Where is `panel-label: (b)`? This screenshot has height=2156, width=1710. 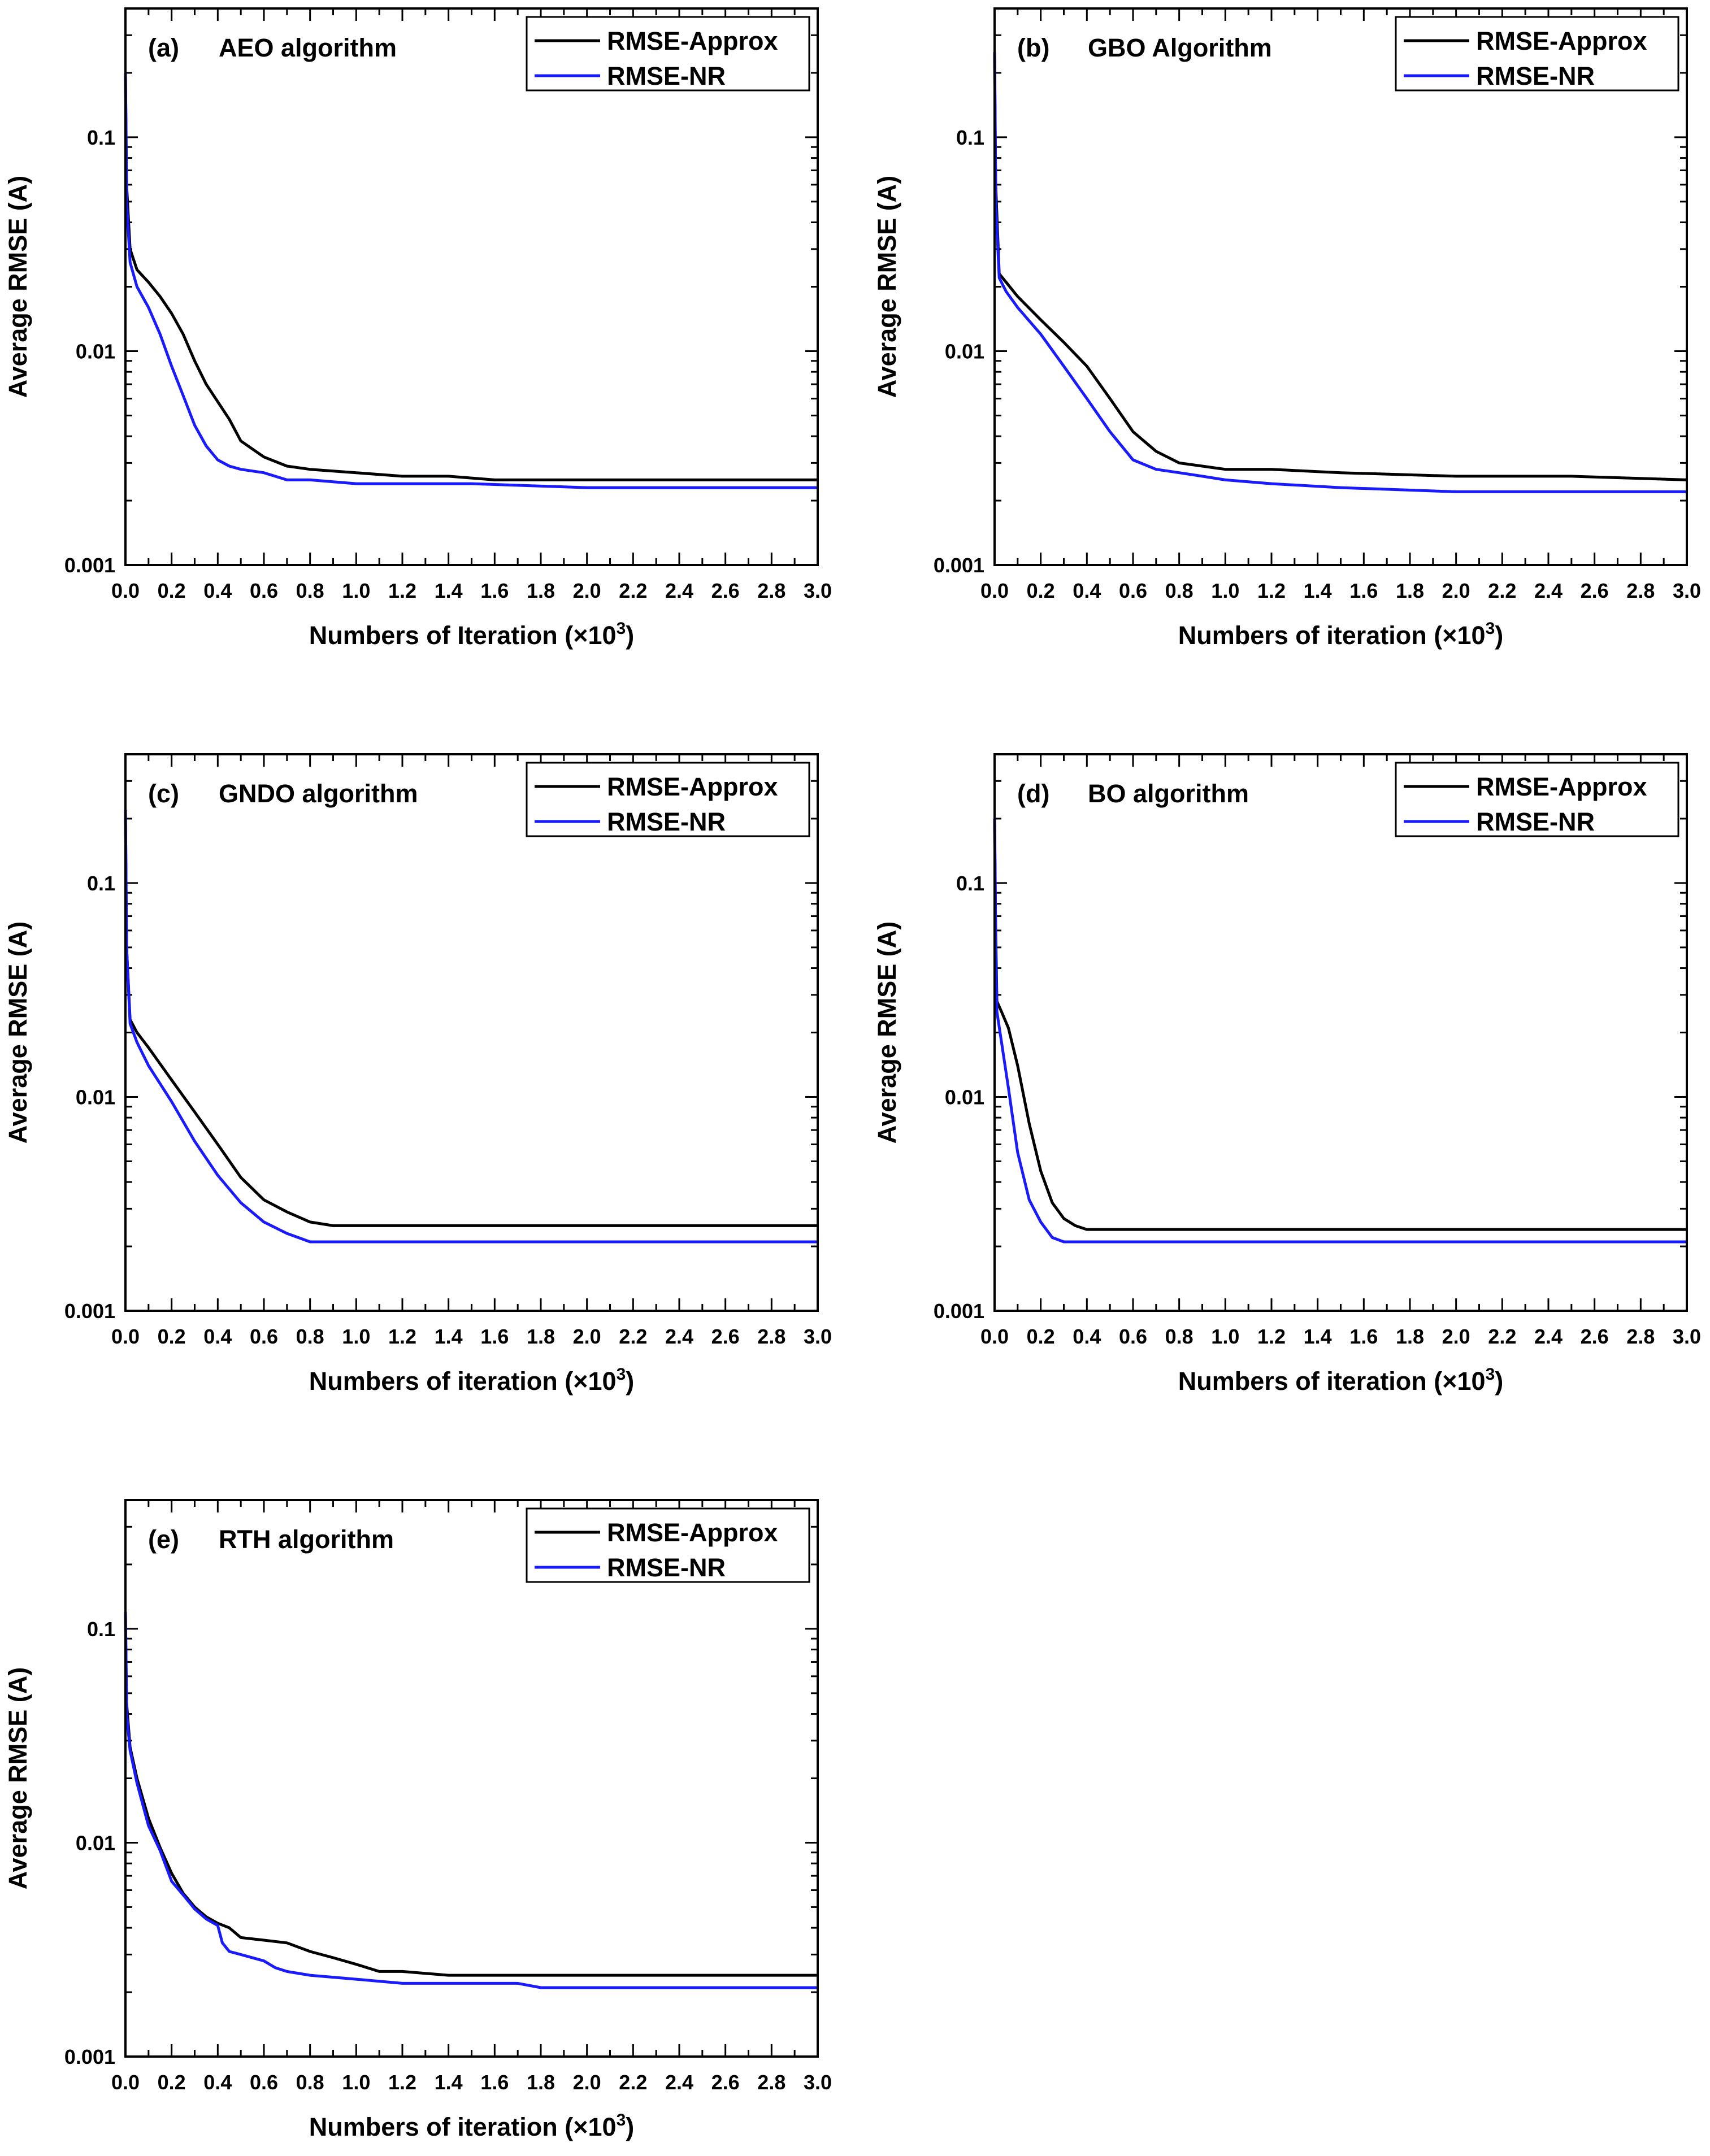 panel-label: (b) is located at coordinates (1033, 47).